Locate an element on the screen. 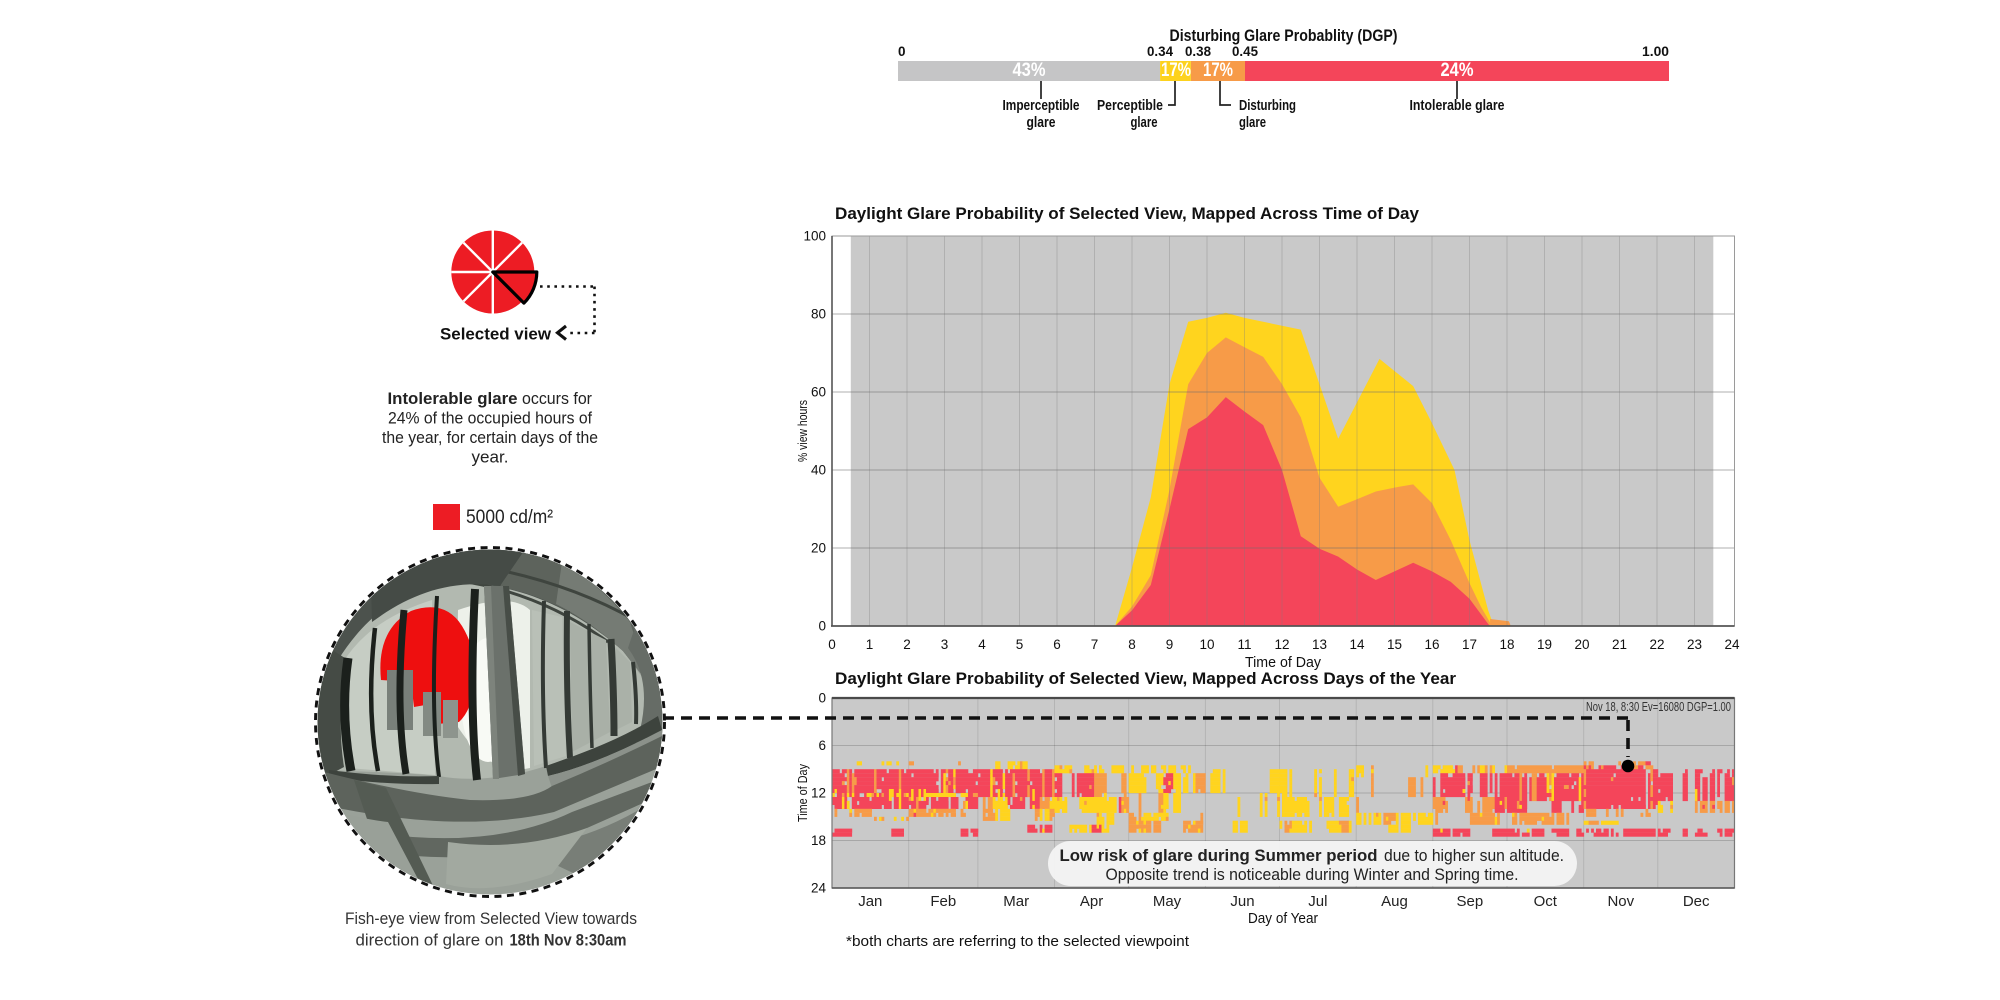 The height and width of the screenshot is (1000, 2000). svg-text: 19 is located at coordinates (1544, 644).